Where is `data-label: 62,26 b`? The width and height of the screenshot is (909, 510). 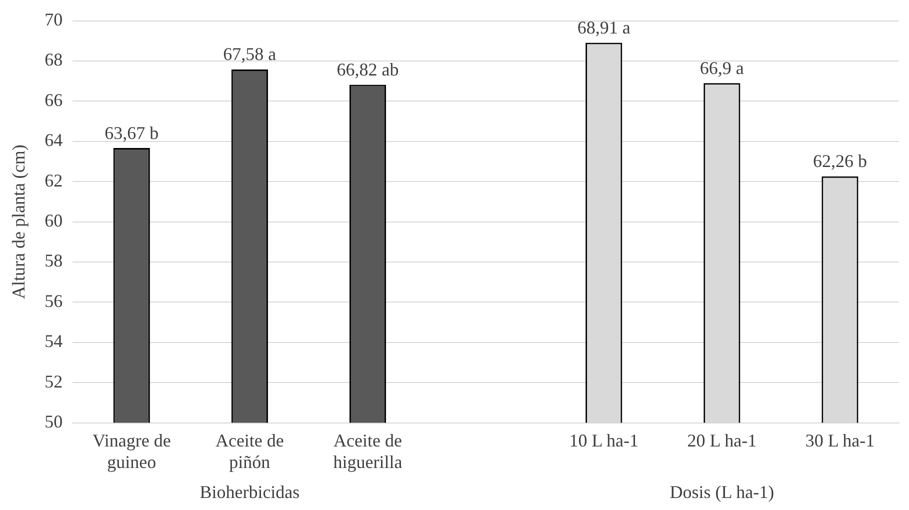 data-label: 62,26 b is located at coordinates (839, 161).